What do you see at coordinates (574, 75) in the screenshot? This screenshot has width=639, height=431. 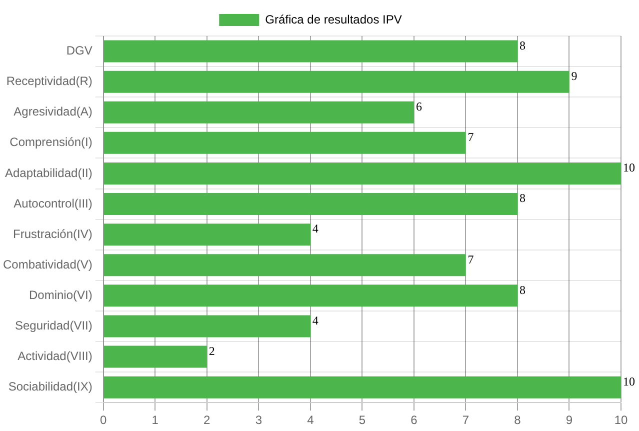 I see `data-label: 9` at bounding box center [574, 75].